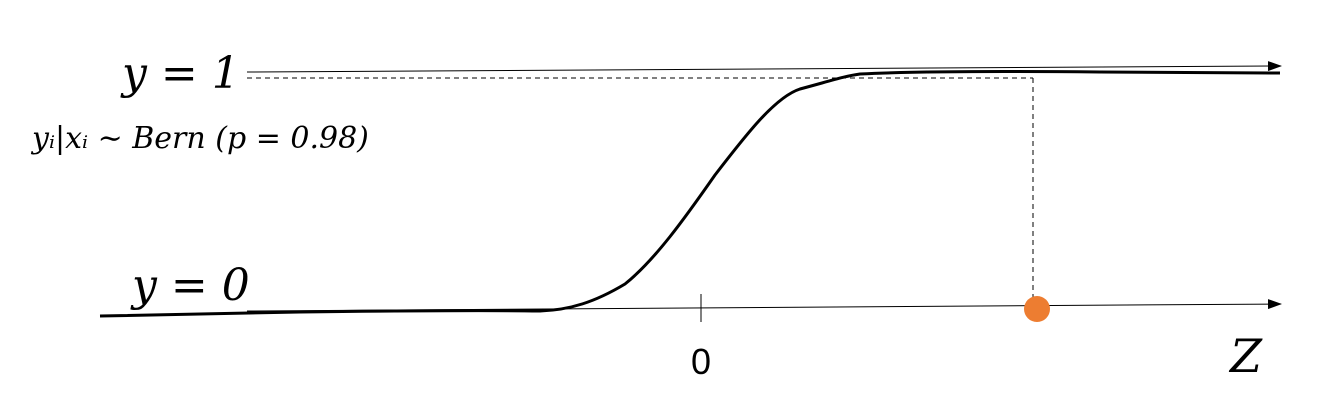 This screenshot has width=1317, height=400. Describe the element at coordinates (199, 138) in the screenshot. I see `distribution-label: yᵢ|xᵢ ∼ Bern (p = 0.98)` at that location.